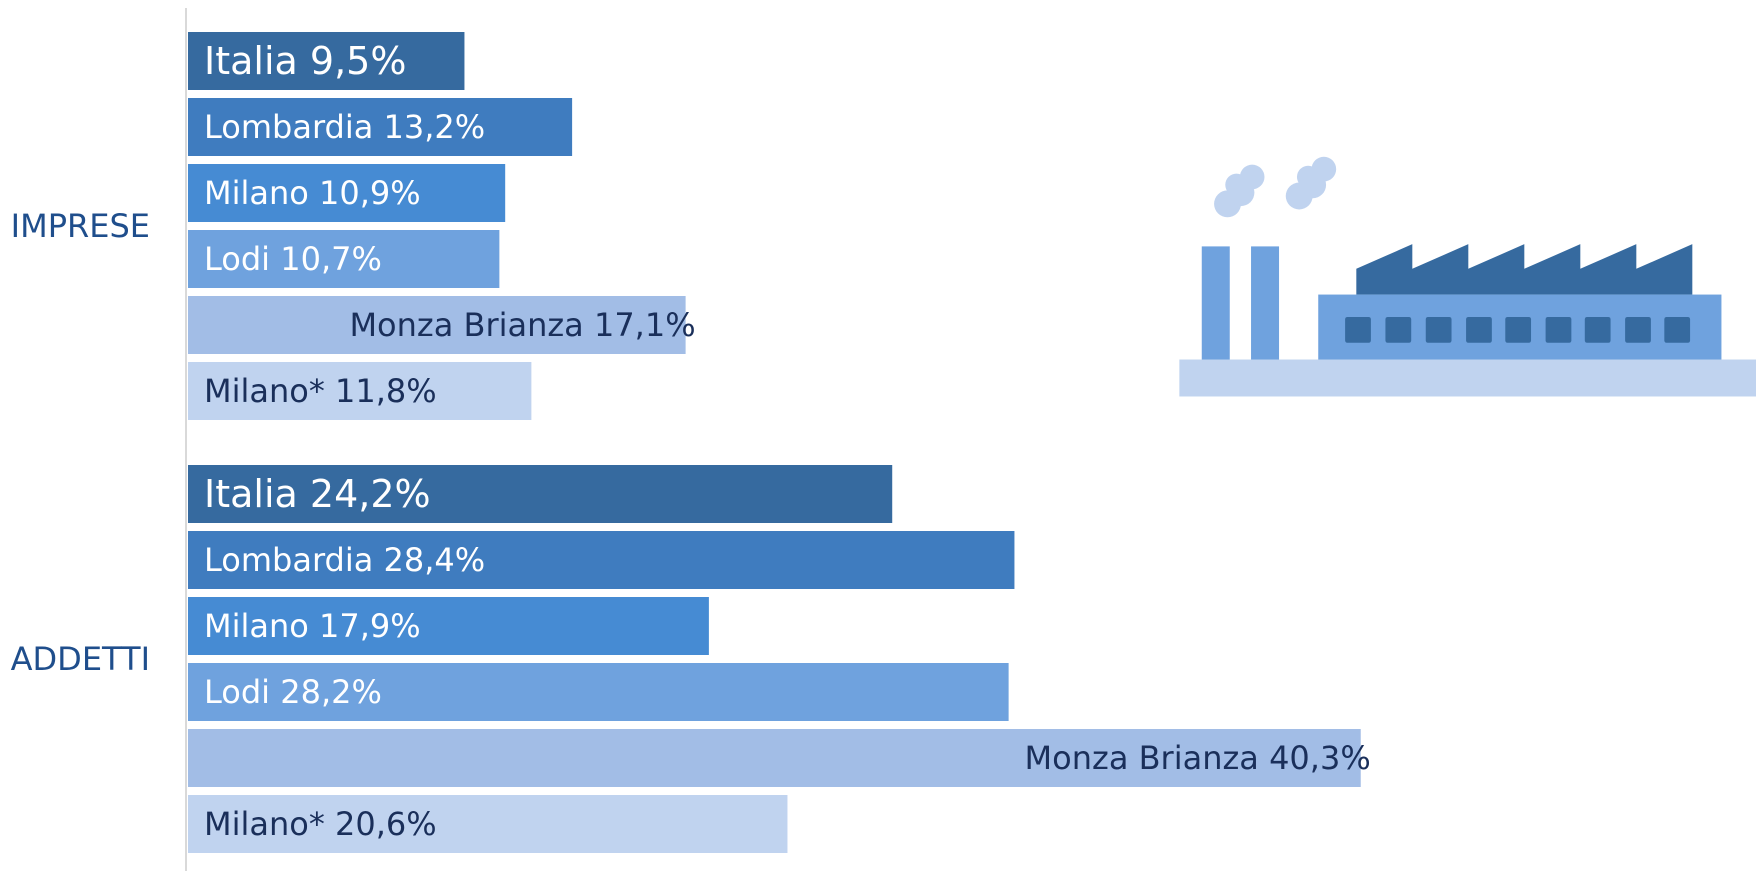 The width and height of the screenshot is (1756, 871). Describe the element at coordinates (358, 61) in the screenshot. I see `value-label: 9,5%` at that location.